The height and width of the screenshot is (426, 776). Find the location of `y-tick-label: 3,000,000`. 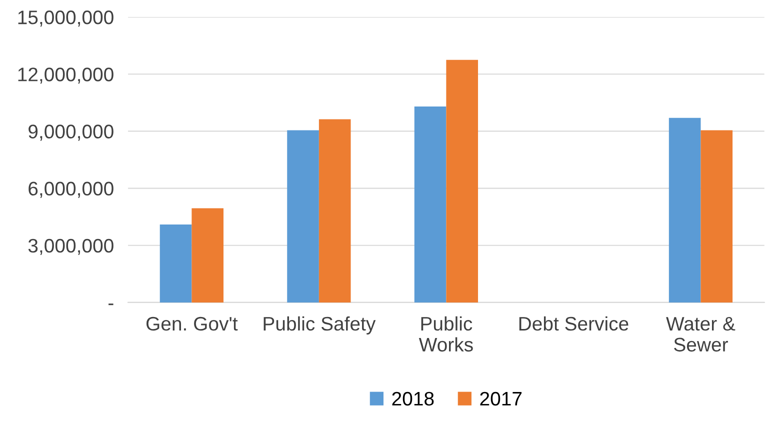

y-tick-label: 3,000,000 is located at coordinates (71, 246).